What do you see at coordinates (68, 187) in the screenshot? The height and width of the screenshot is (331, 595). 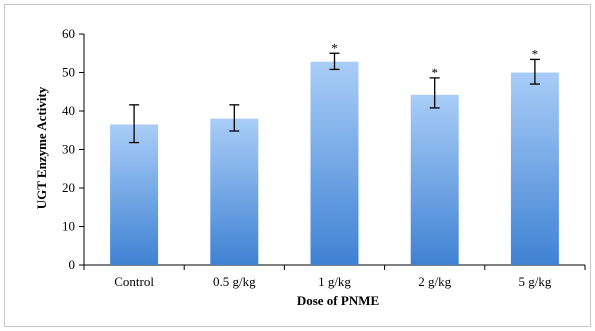 I see `y-tick-label: 20` at bounding box center [68, 187].